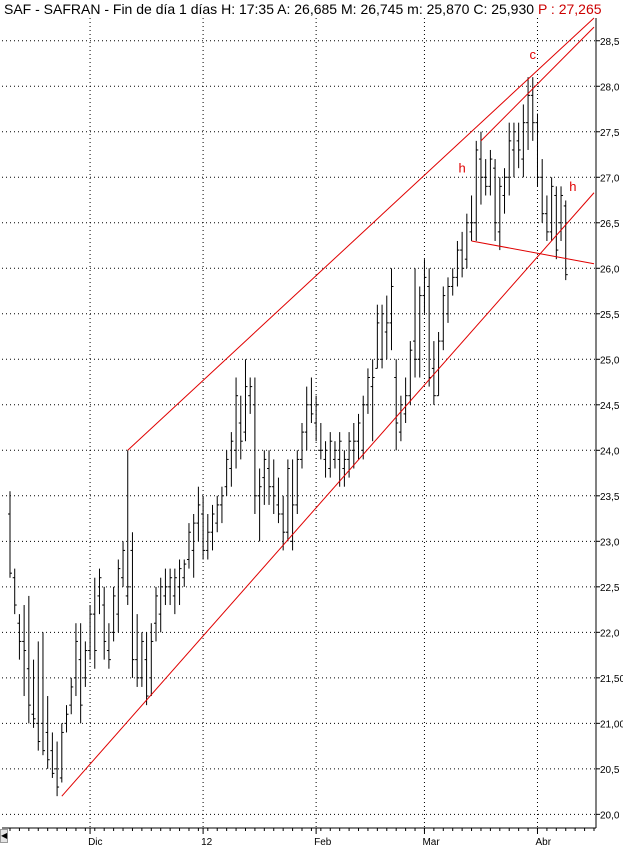 This screenshot has height=850, width=623. Describe the element at coordinates (323, 842) in the screenshot. I see `time-tick-label: Feb` at that location.